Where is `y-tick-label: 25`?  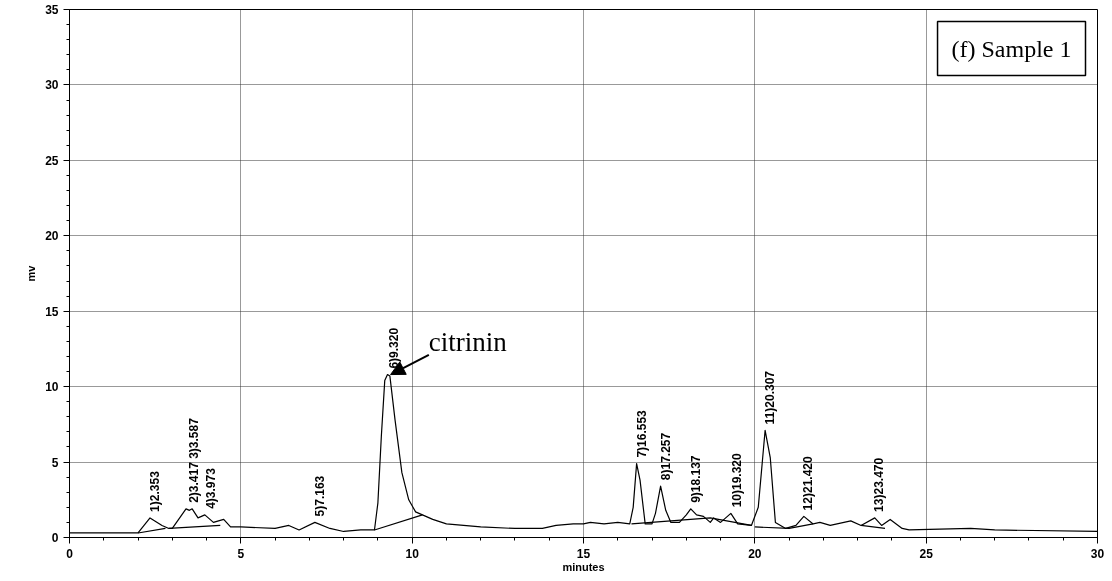
y-tick-label: 25 is located at coordinates (52, 160).